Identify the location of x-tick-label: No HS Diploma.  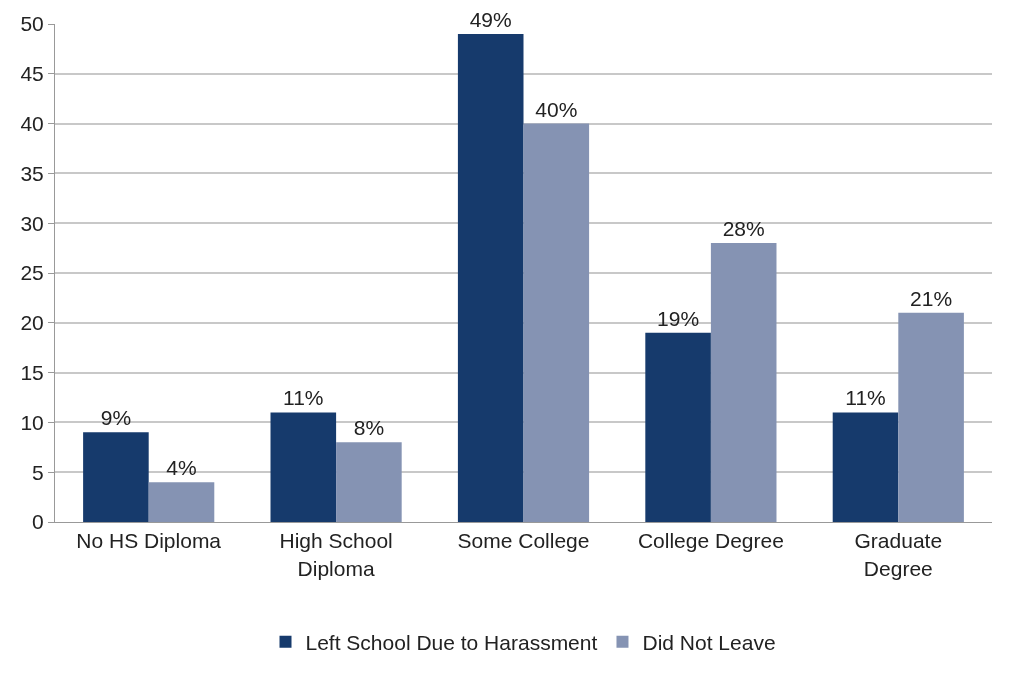
(149, 541).